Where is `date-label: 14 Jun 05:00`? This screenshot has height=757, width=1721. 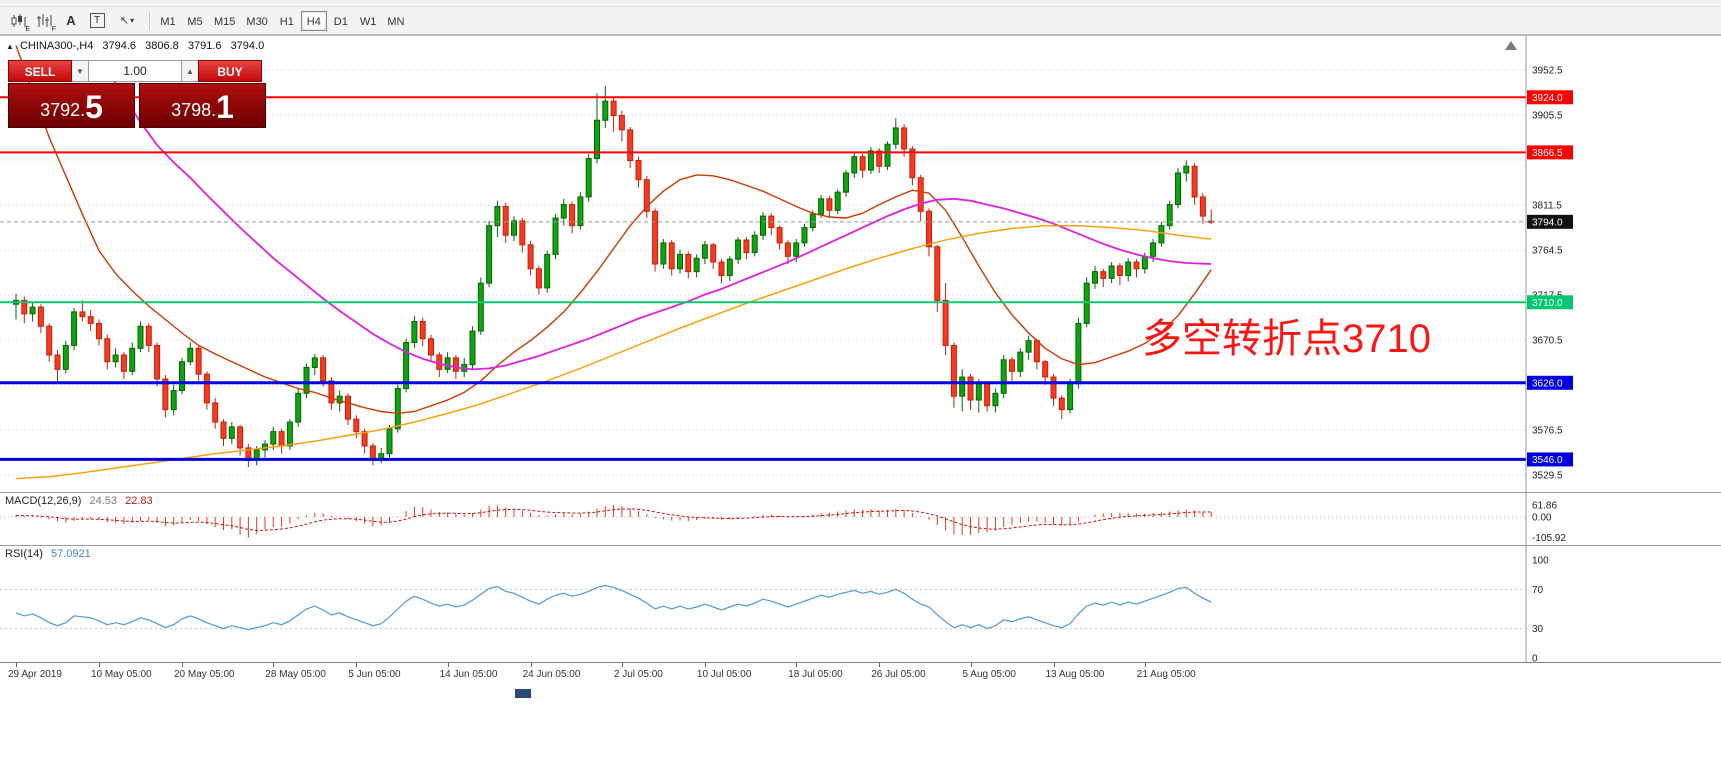
date-label: 14 Jun 05:00 is located at coordinates (468, 674).